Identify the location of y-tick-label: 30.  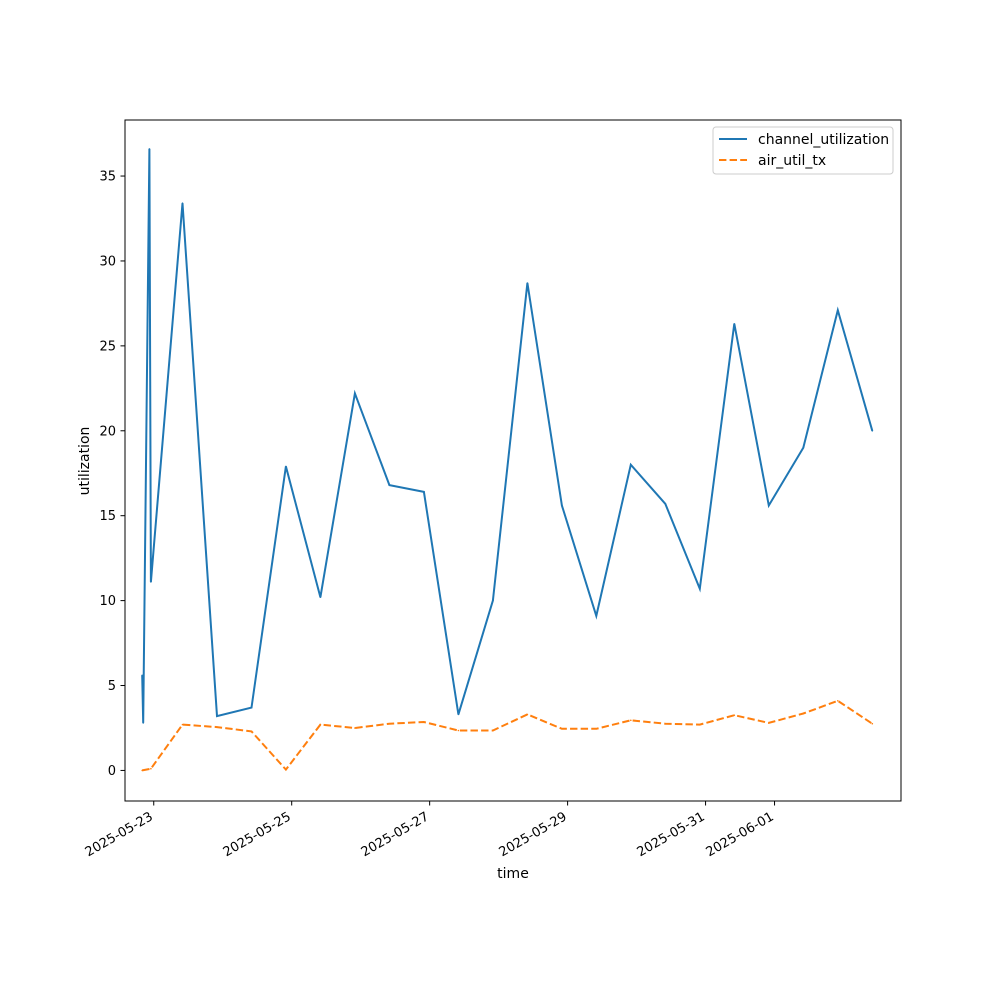
(107, 261).